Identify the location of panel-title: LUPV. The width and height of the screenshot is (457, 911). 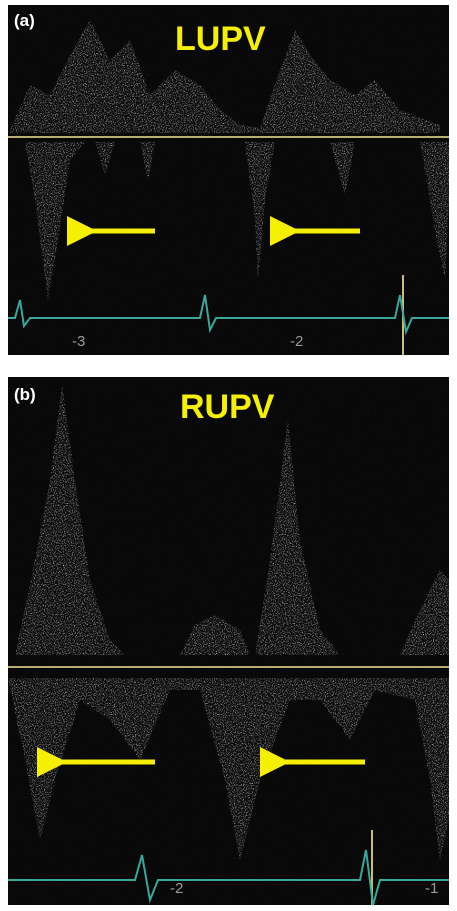
(220, 39).